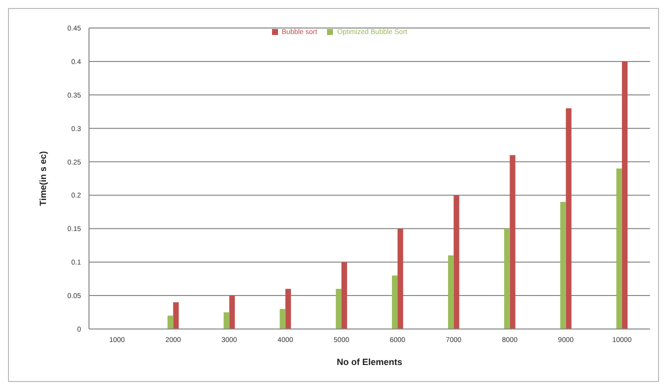 The height and width of the screenshot is (390, 667). Describe the element at coordinates (43, 178) in the screenshot. I see `y-axis-title: Time(in s ec)` at that location.